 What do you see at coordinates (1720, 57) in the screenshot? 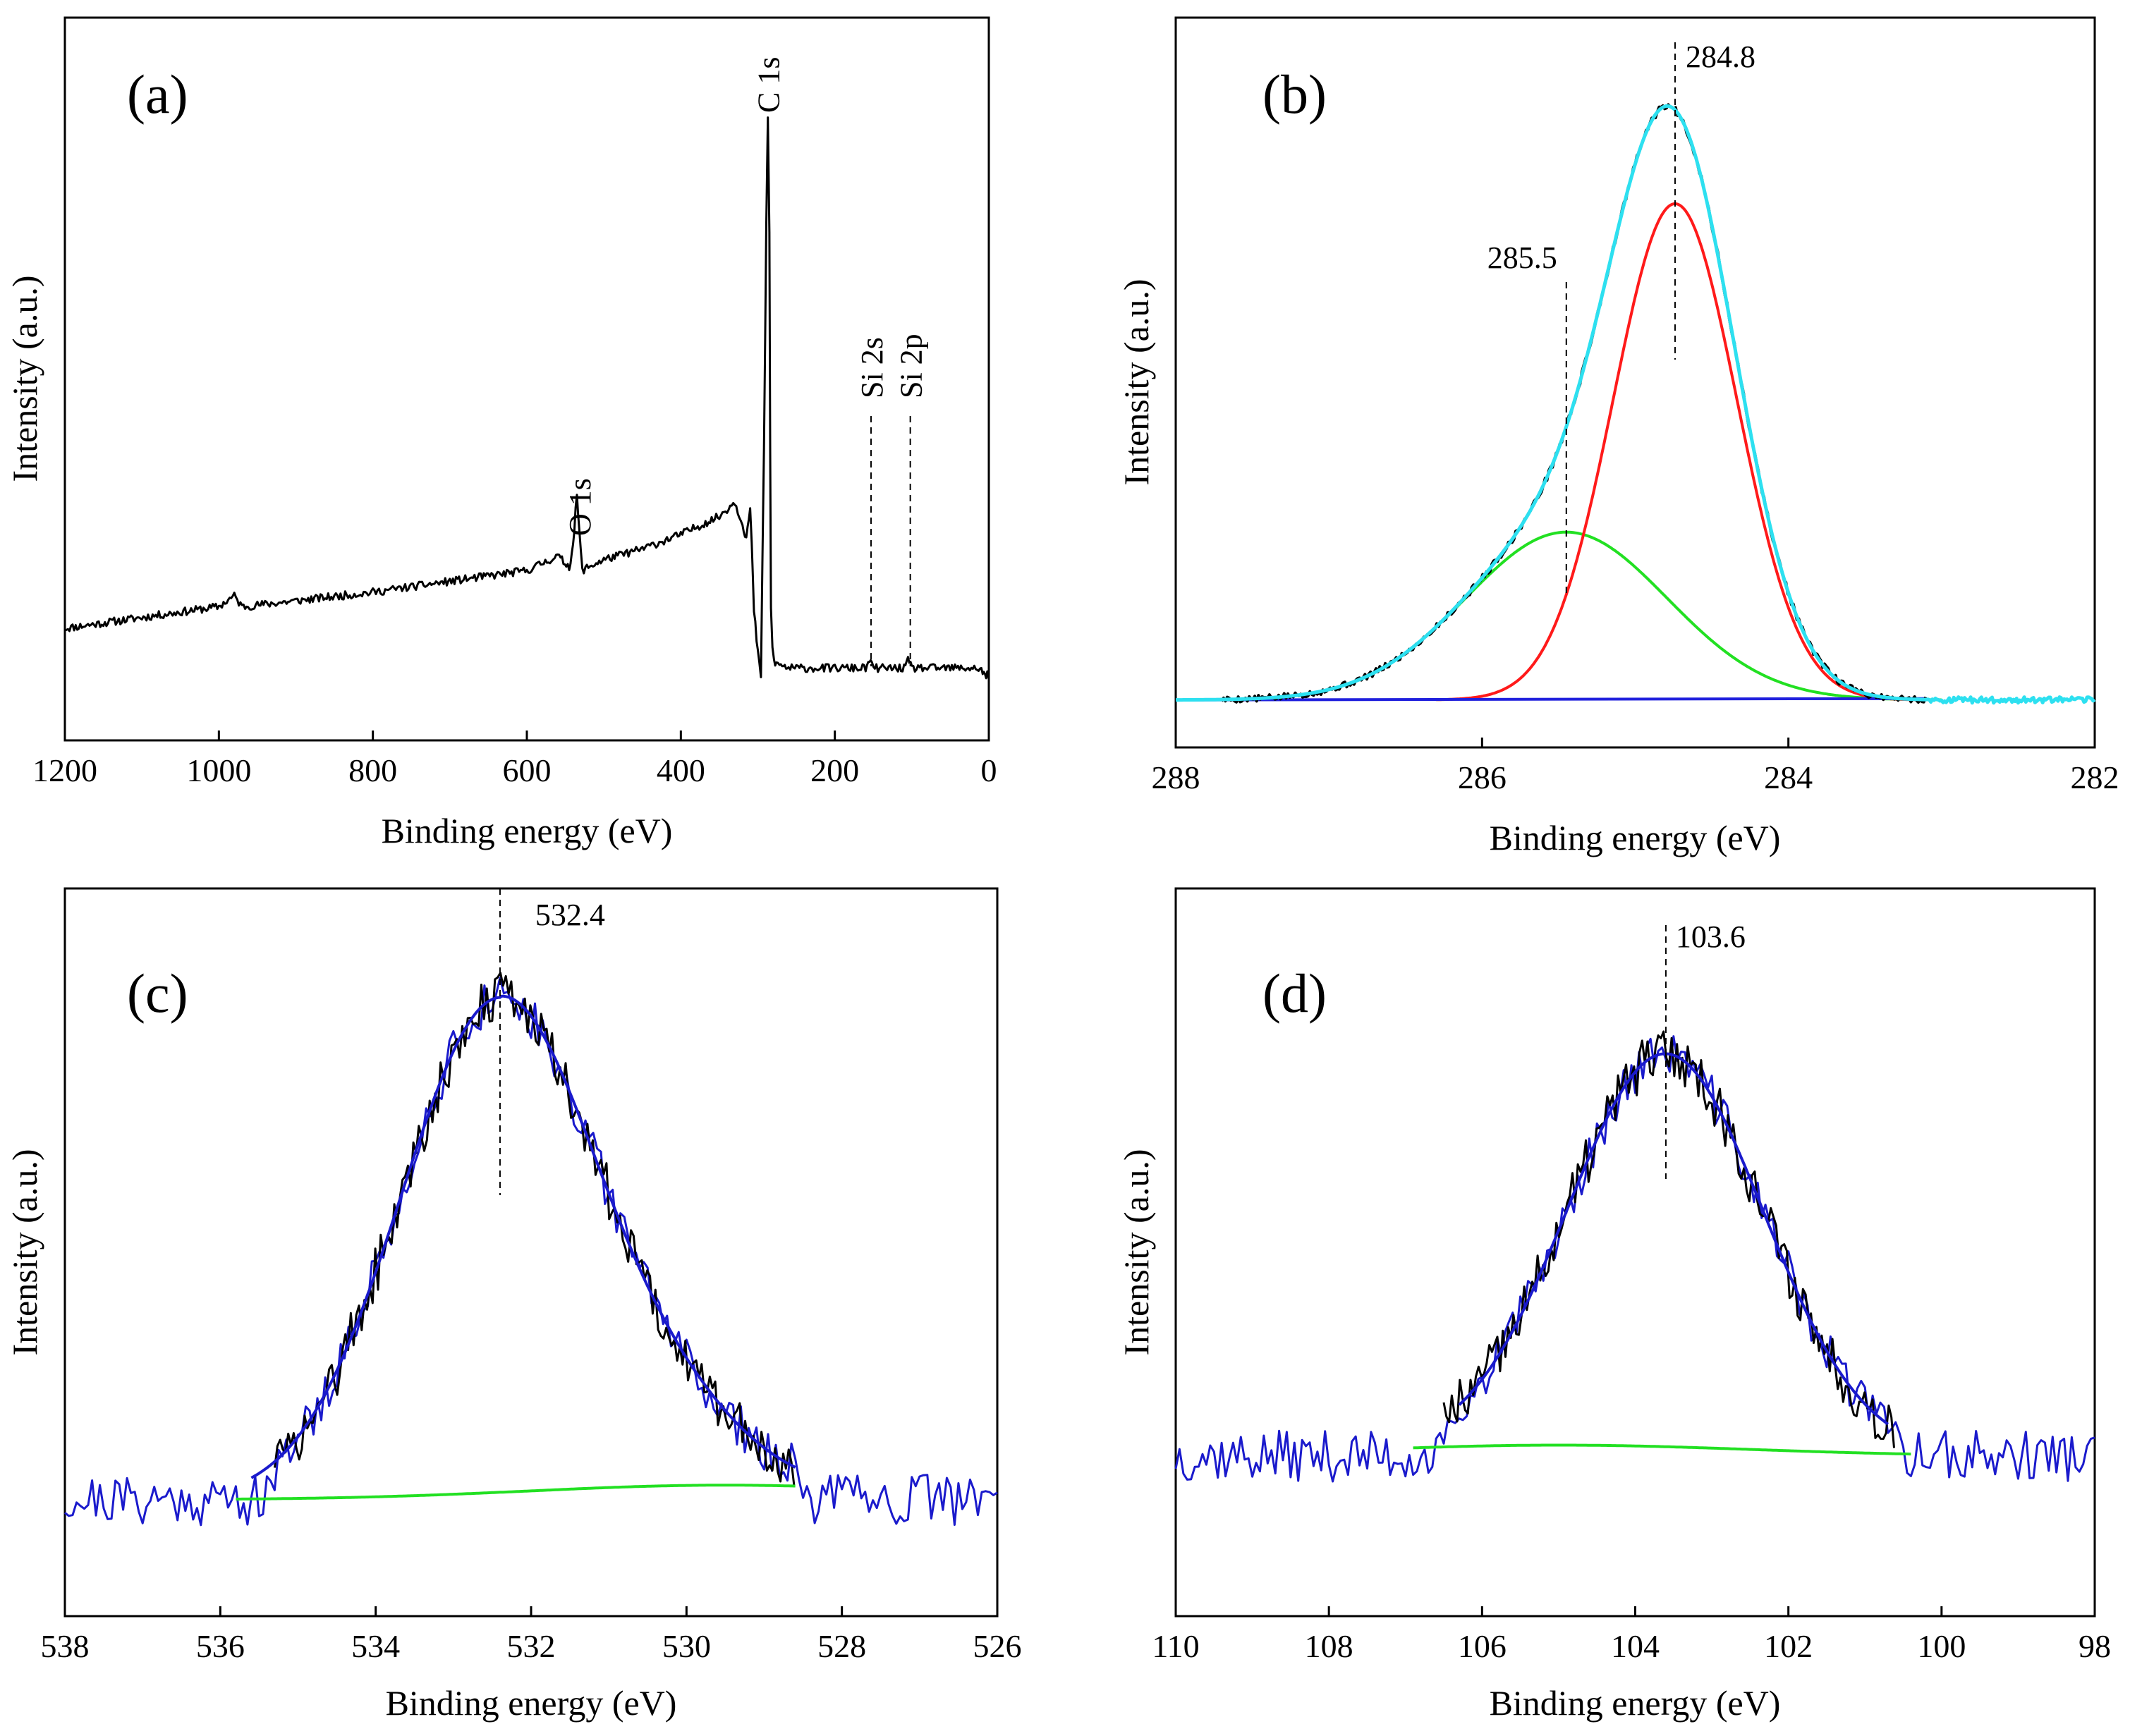
I see `label-284.8: 284.8` at bounding box center [1720, 57].